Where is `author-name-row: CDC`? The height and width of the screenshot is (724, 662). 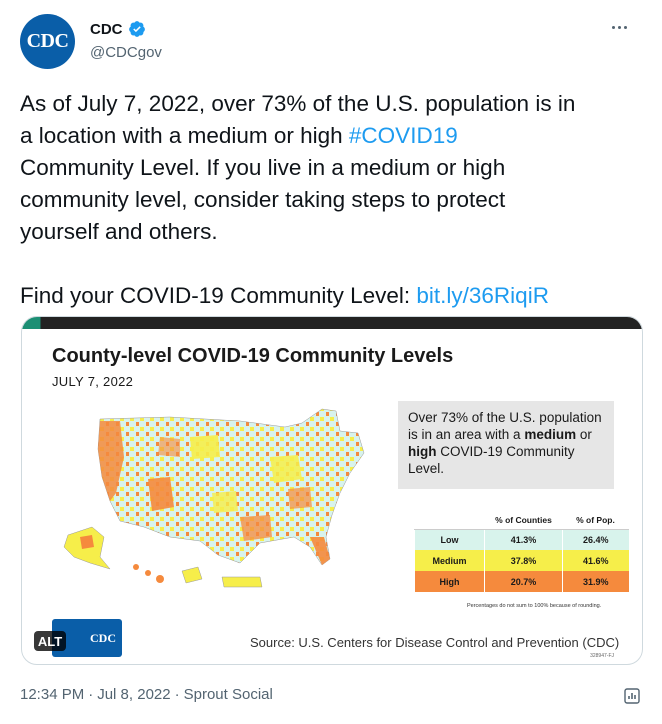 author-name-row: CDC is located at coordinates (118, 29).